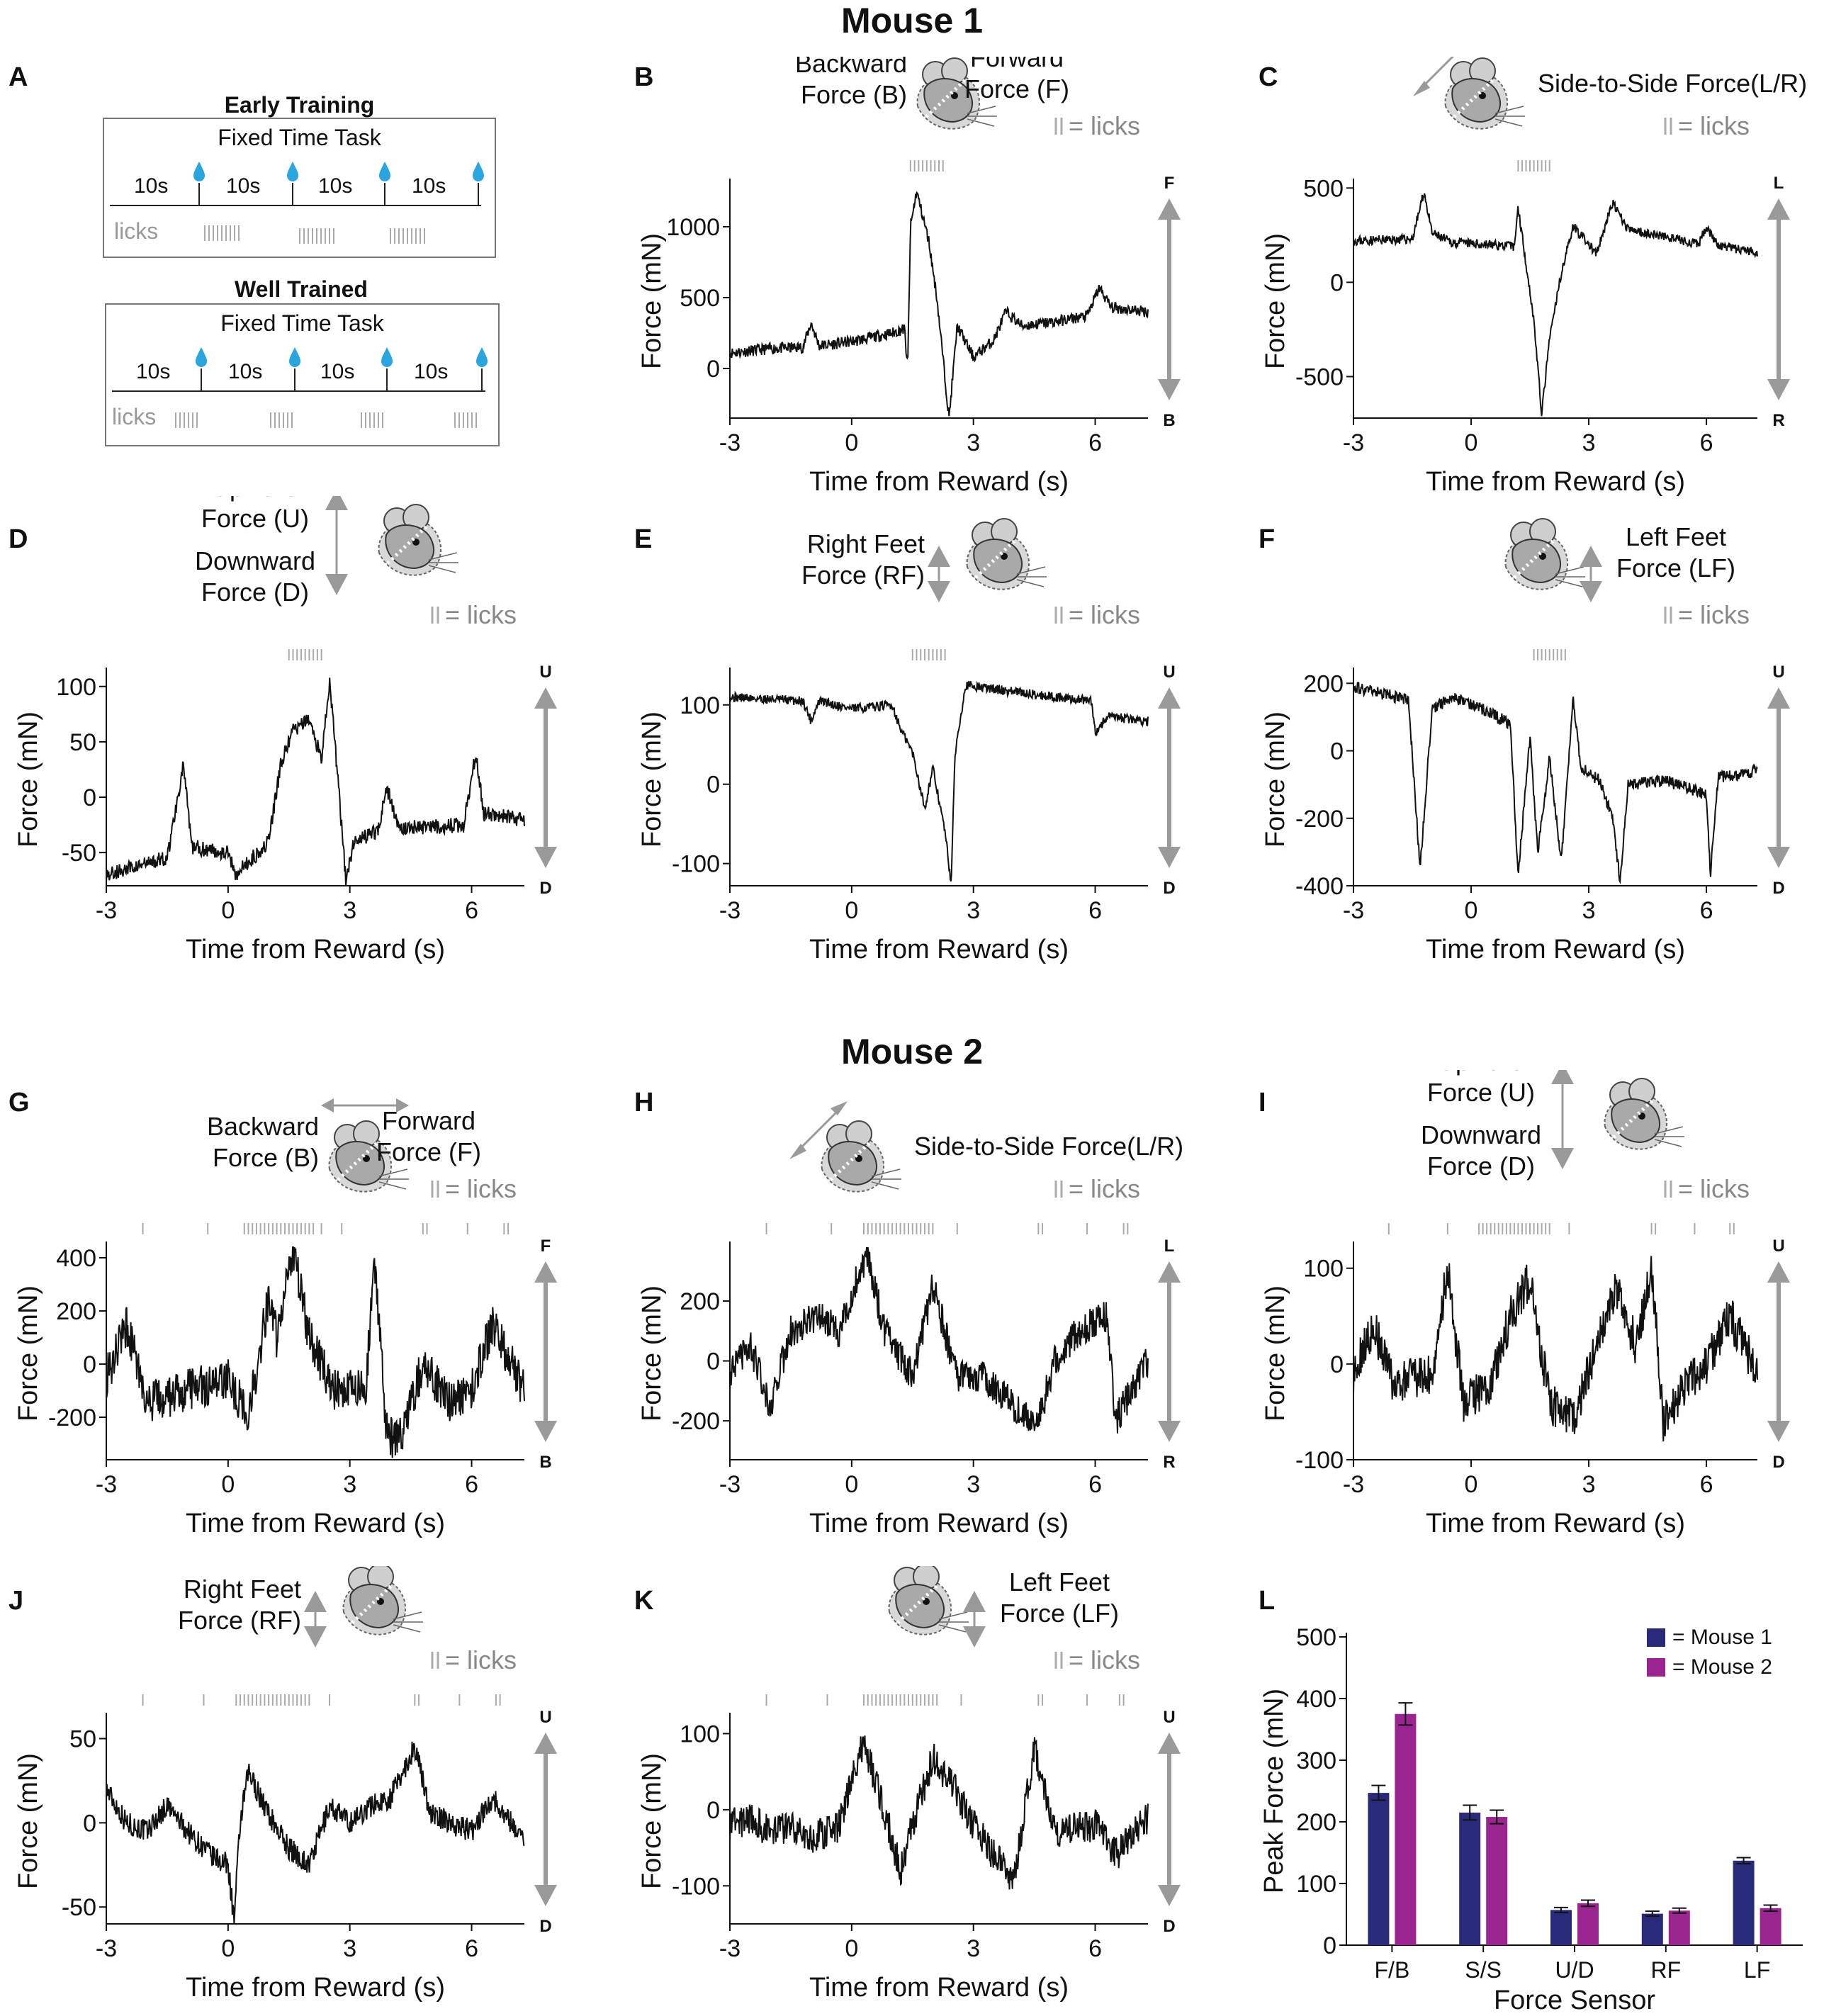 This screenshot has height=2016, width=1824. I want to click on annotation-text: Force (D), so click(1481, 1166).